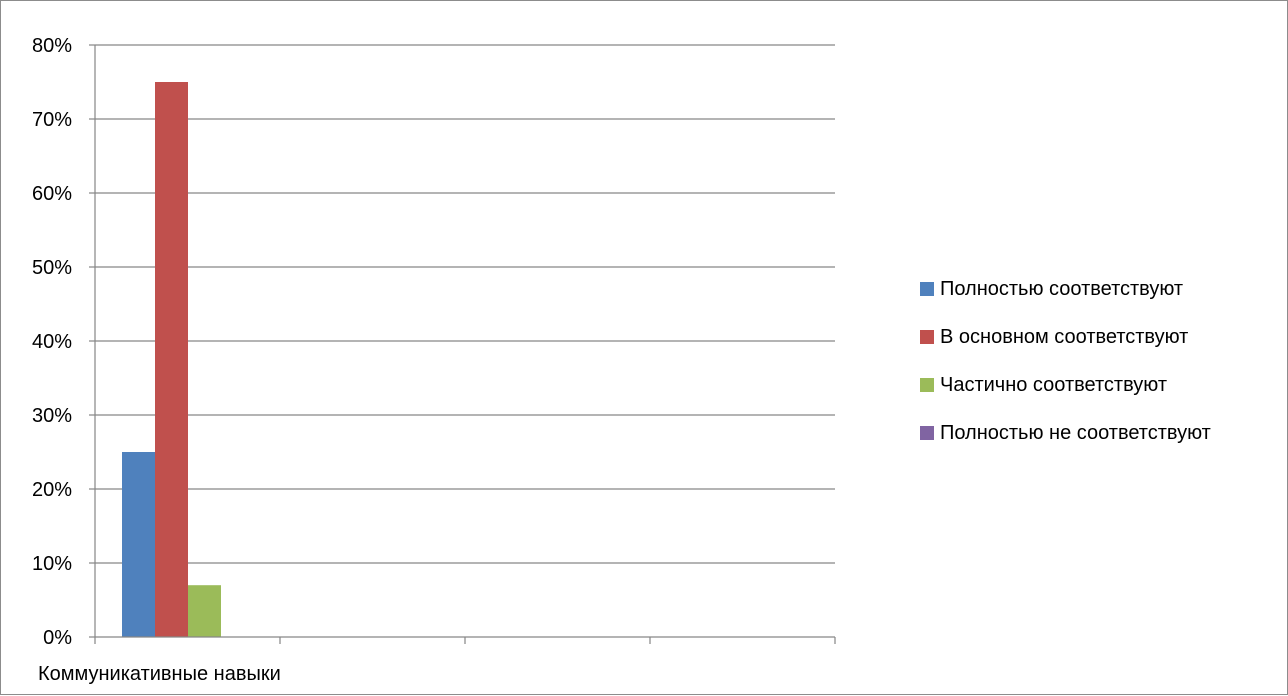  Describe the element at coordinates (1064, 337) in the screenshot. I see `legend-label: В основном соответствуют` at that location.